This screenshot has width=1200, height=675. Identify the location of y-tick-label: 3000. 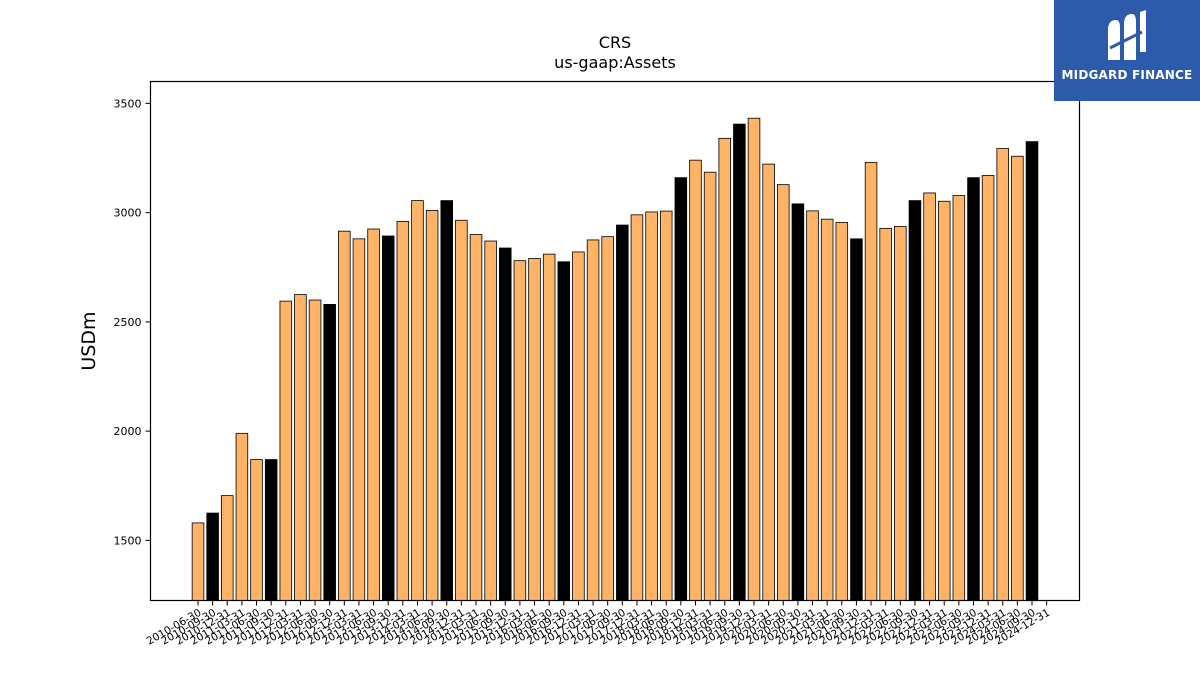
(128, 213).